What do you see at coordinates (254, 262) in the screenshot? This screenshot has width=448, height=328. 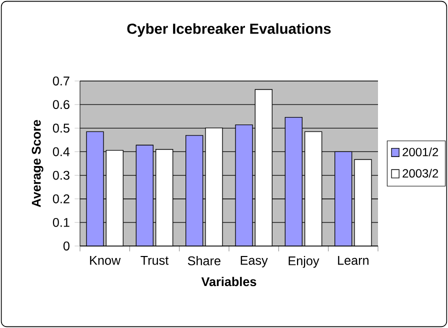 I see `x-tick-label: Easy` at bounding box center [254, 262].